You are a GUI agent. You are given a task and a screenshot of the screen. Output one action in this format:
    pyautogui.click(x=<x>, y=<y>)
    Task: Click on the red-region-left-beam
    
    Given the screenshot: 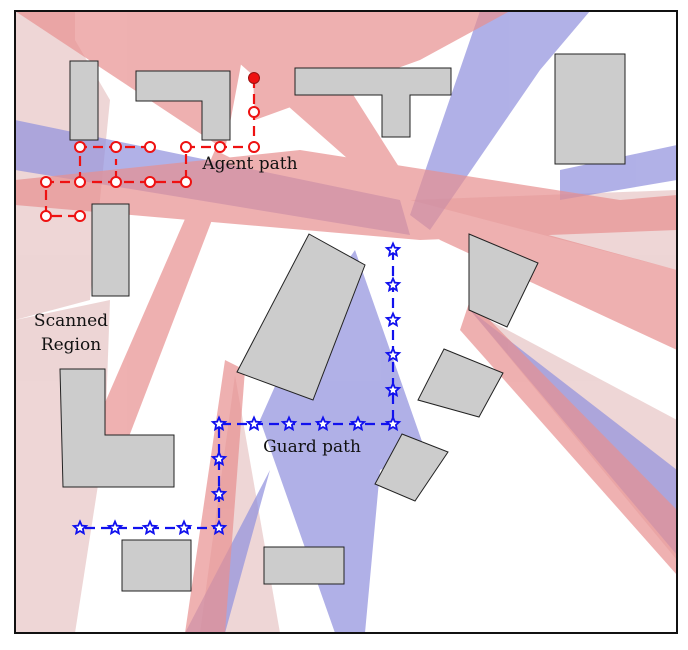 What is the action you would take?
    pyautogui.click(x=157, y=305)
    